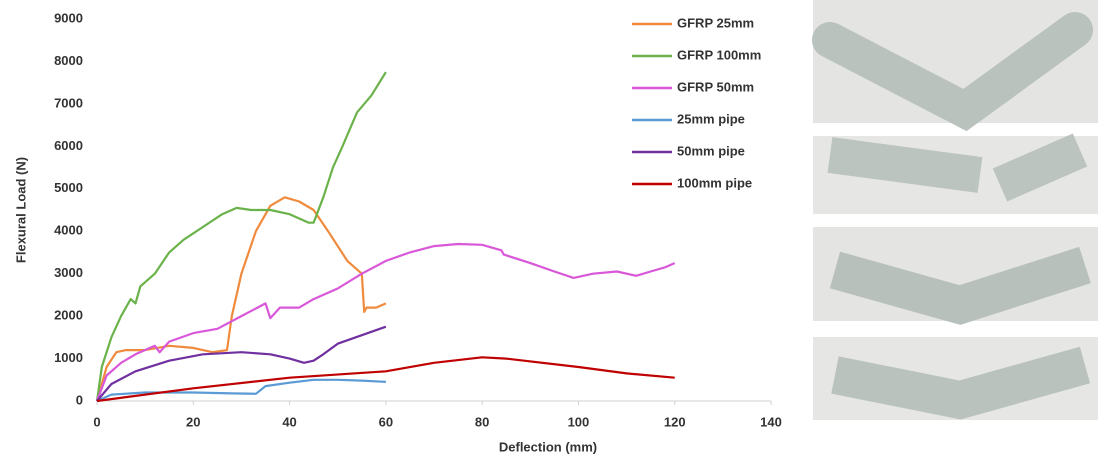 The width and height of the screenshot is (1109, 466). Describe the element at coordinates (386, 421) in the screenshot. I see `x-tick-label: 60` at that location.